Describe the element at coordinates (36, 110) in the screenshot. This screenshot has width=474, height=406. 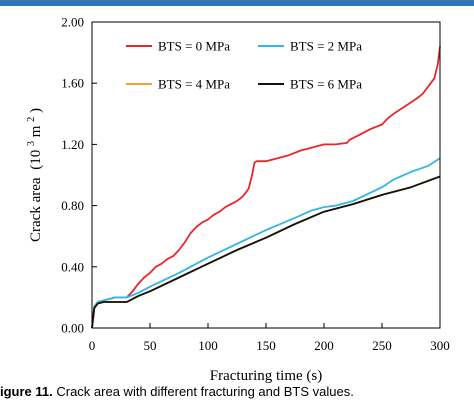
I see `y-axis-label-unit-close: )` at that location.